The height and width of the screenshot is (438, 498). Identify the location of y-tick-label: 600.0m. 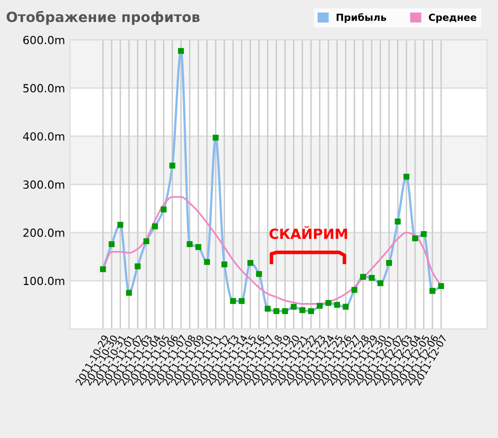
(43, 40).